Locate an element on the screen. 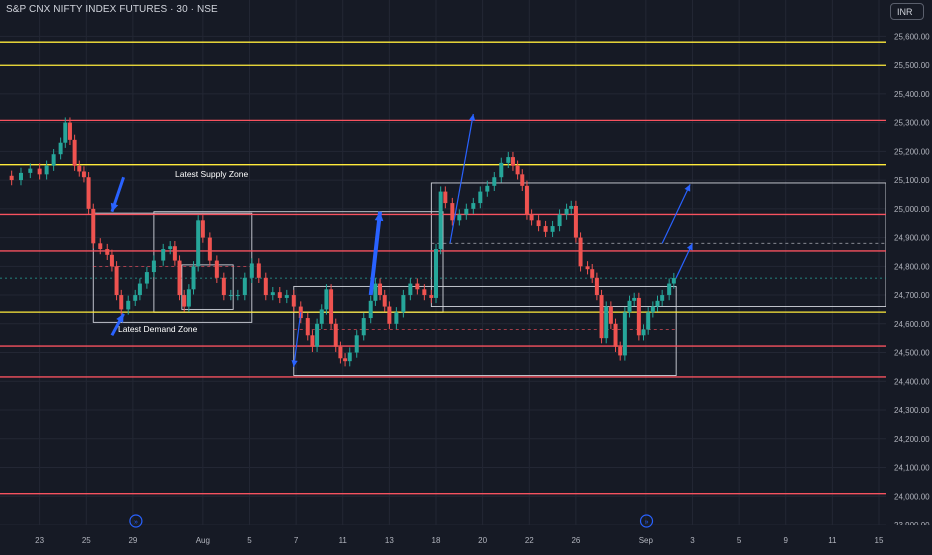 The height and width of the screenshot is (555, 932). price-tick-label: 25,000.00 is located at coordinates (912, 209).